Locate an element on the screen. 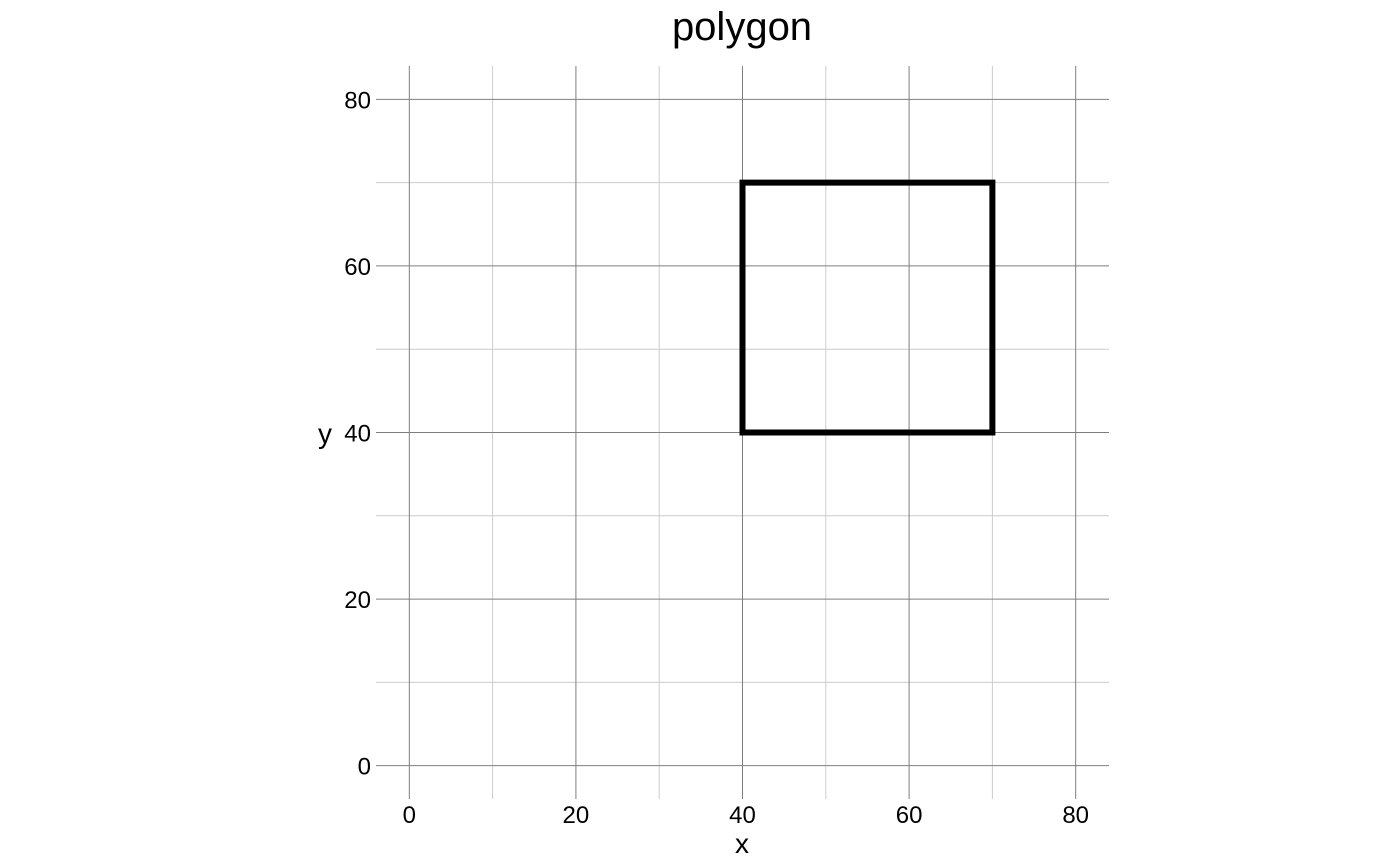  x-tick-label: 20 is located at coordinates (576, 815).